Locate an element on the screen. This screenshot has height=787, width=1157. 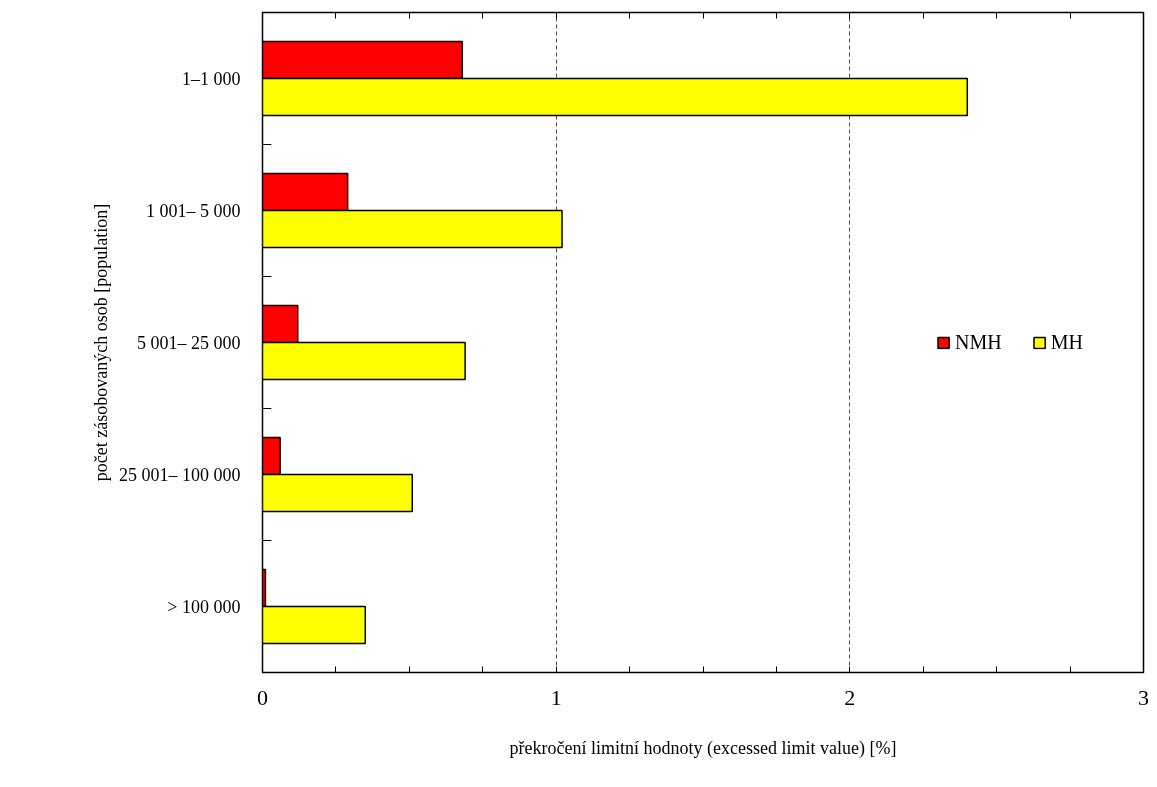
x-tick-label: 2 is located at coordinates (850, 697).